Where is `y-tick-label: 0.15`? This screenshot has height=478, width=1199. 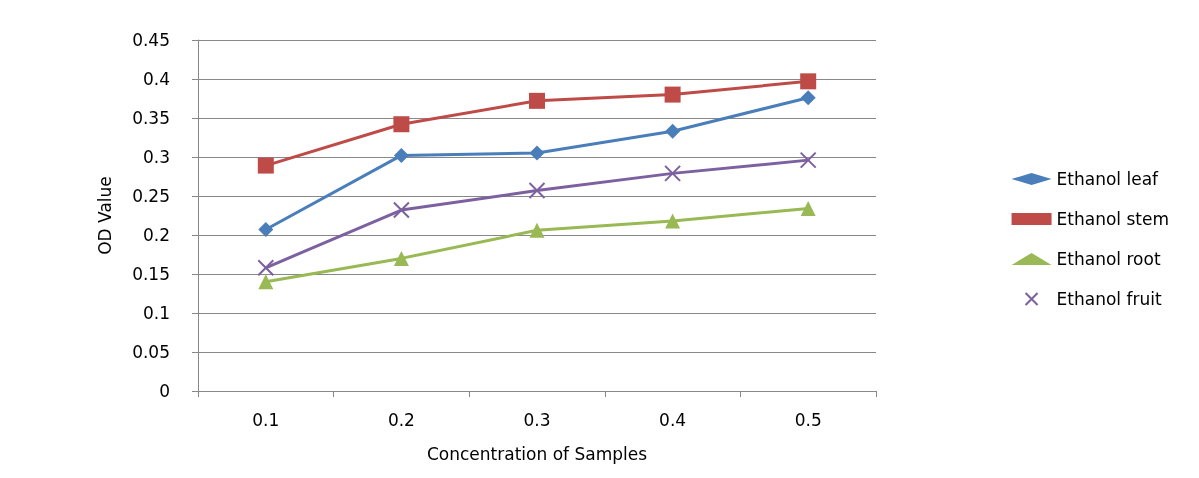
y-tick-label: 0.15 is located at coordinates (151, 274).